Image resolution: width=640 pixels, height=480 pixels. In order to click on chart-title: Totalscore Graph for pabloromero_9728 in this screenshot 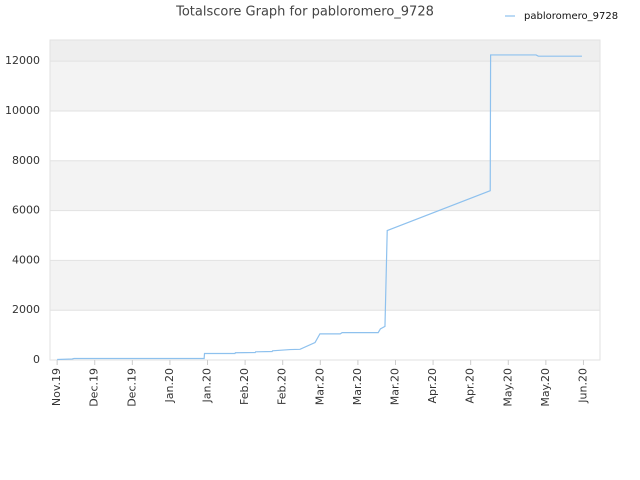, I will do `click(304, 12)`.